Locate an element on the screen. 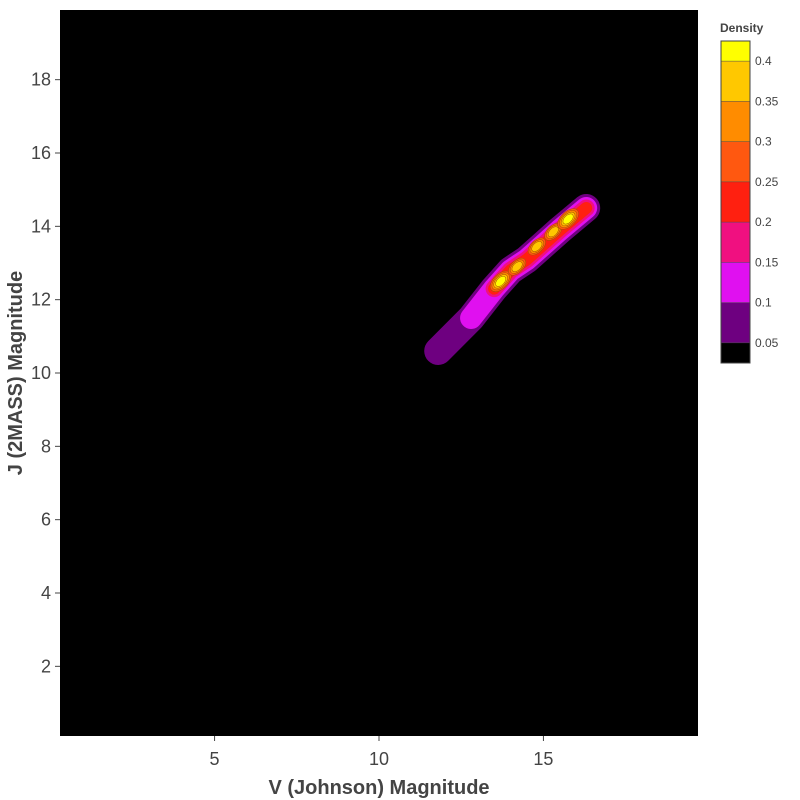  y-tick-label: 16 is located at coordinates (41, 153).